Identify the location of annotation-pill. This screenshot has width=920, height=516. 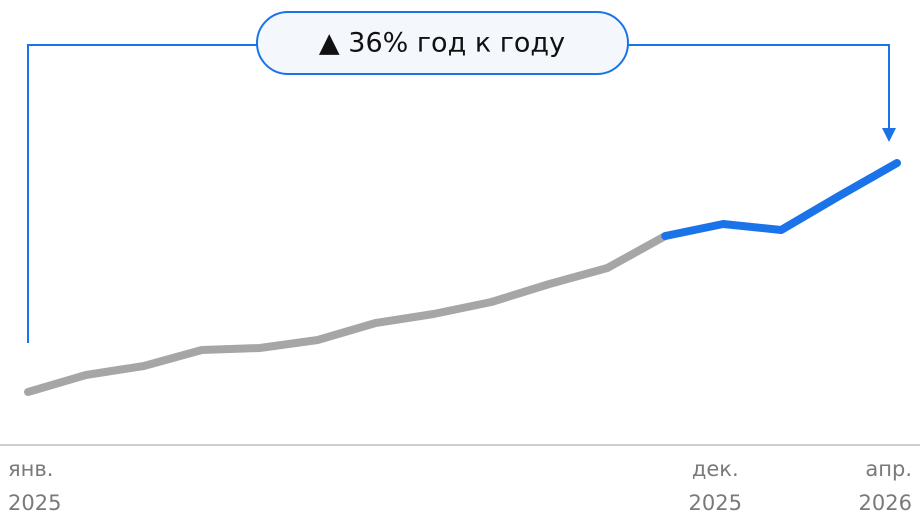
(442, 43).